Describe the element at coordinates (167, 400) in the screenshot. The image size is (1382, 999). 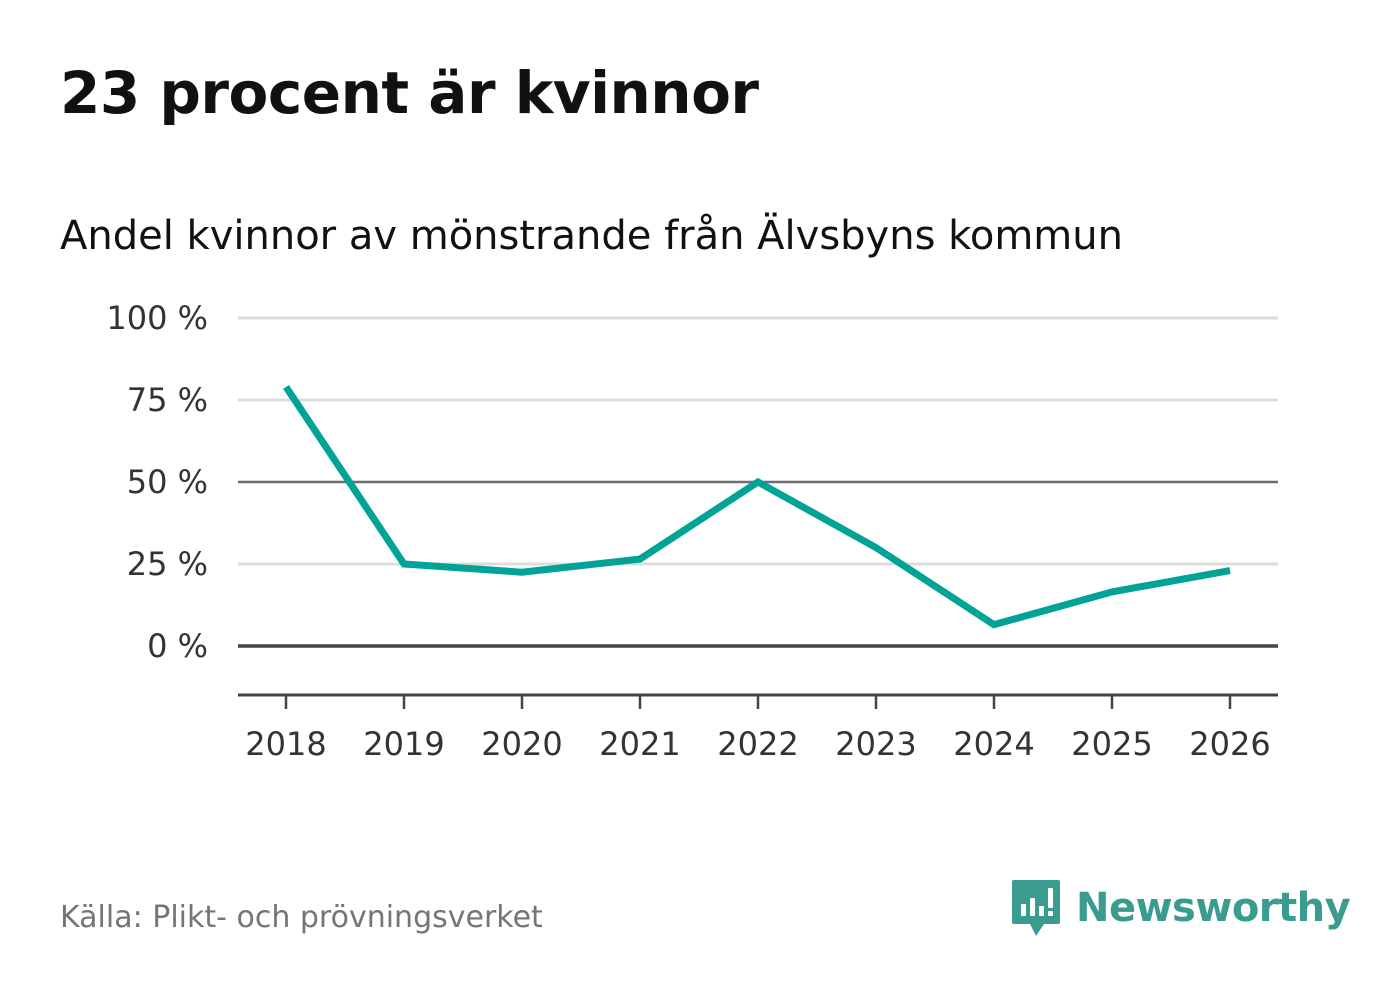
I see `y-tick-label: 75 %` at that location.